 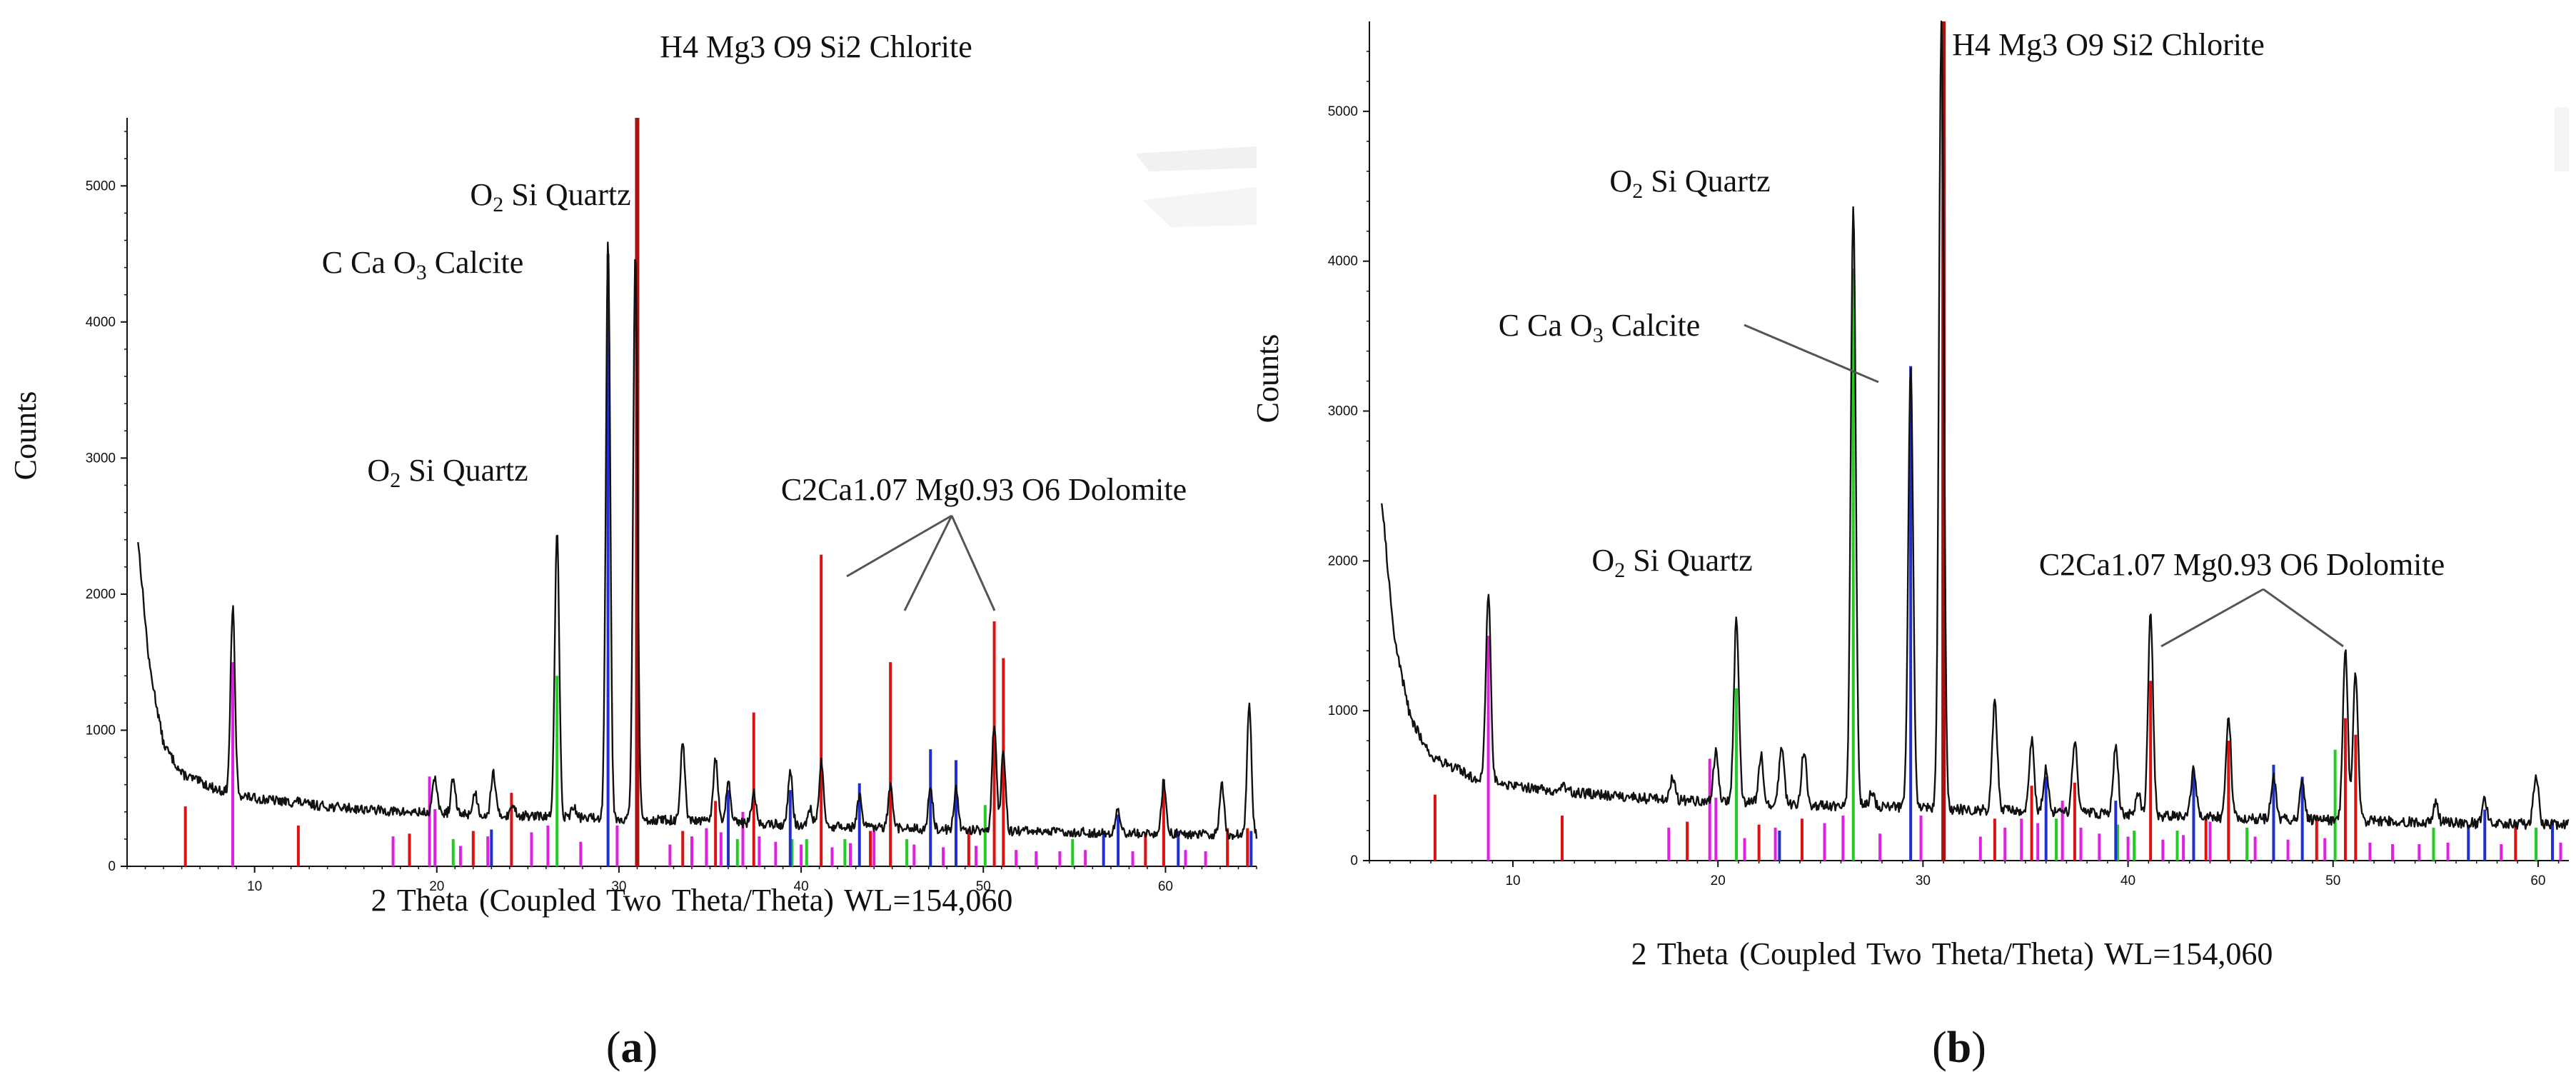 I want to click on caption-letter: b, so click(x=1959, y=1047).